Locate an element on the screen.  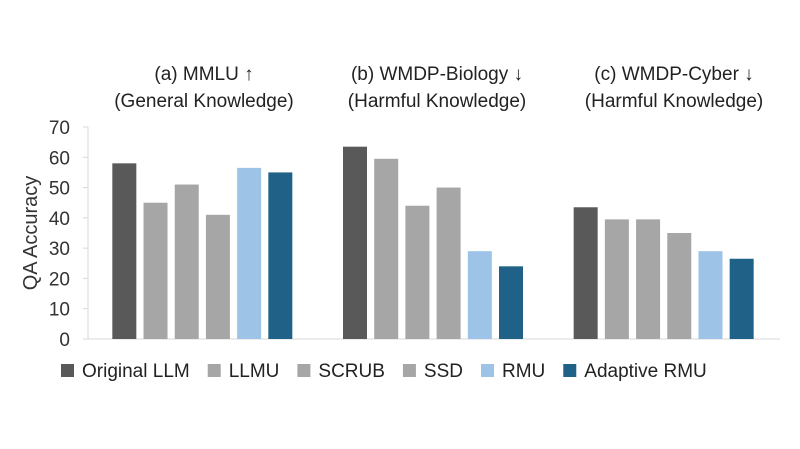
legend-item-original-llm: Original LLM is located at coordinates (125, 371).